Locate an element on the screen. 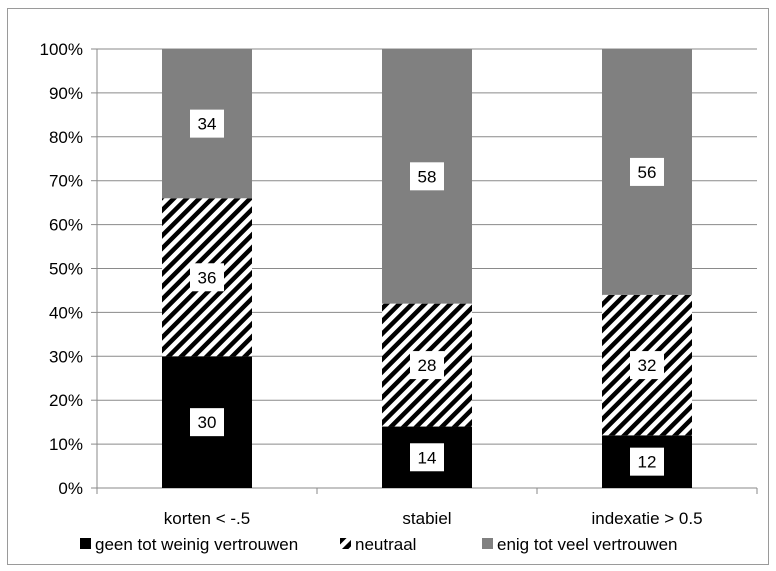 This screenshot has height=571, width=776. data-label: 58 is located at coordinates (427, 176).